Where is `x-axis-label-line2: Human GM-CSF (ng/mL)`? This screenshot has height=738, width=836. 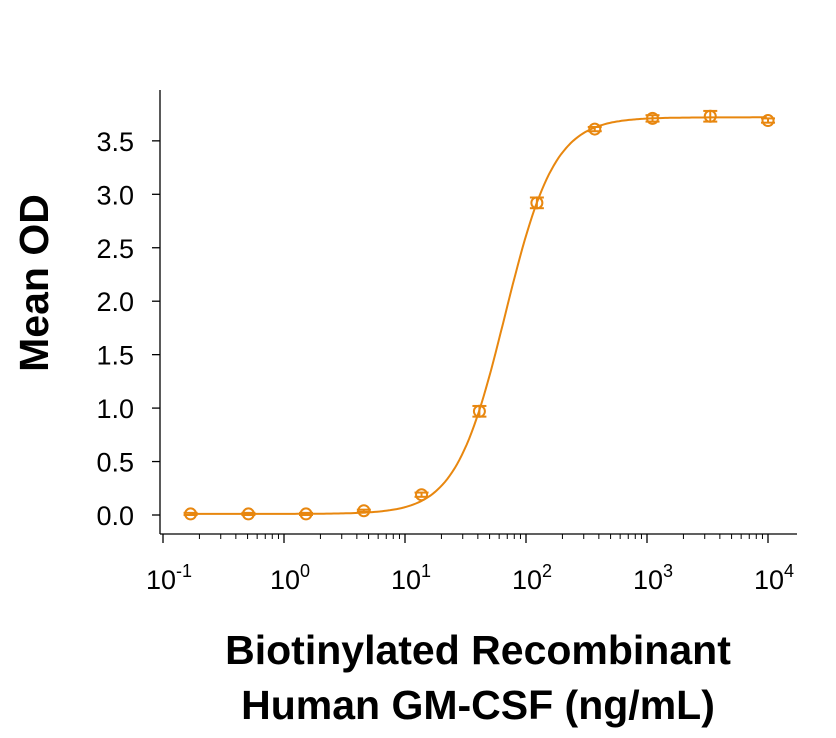 x-axis-label-line2: Human GM-CSF (ng/mL) is located at coordinates (478, 705).